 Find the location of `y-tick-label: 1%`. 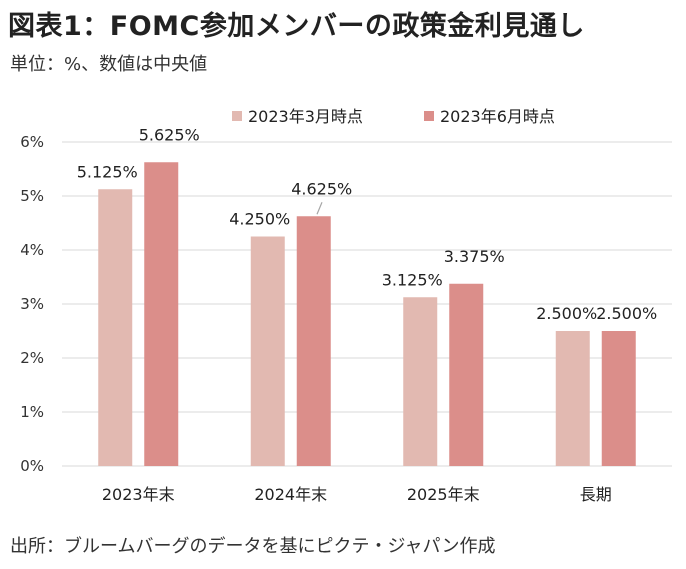

y-tick-label: 1% is located at coordinates (32, 412).